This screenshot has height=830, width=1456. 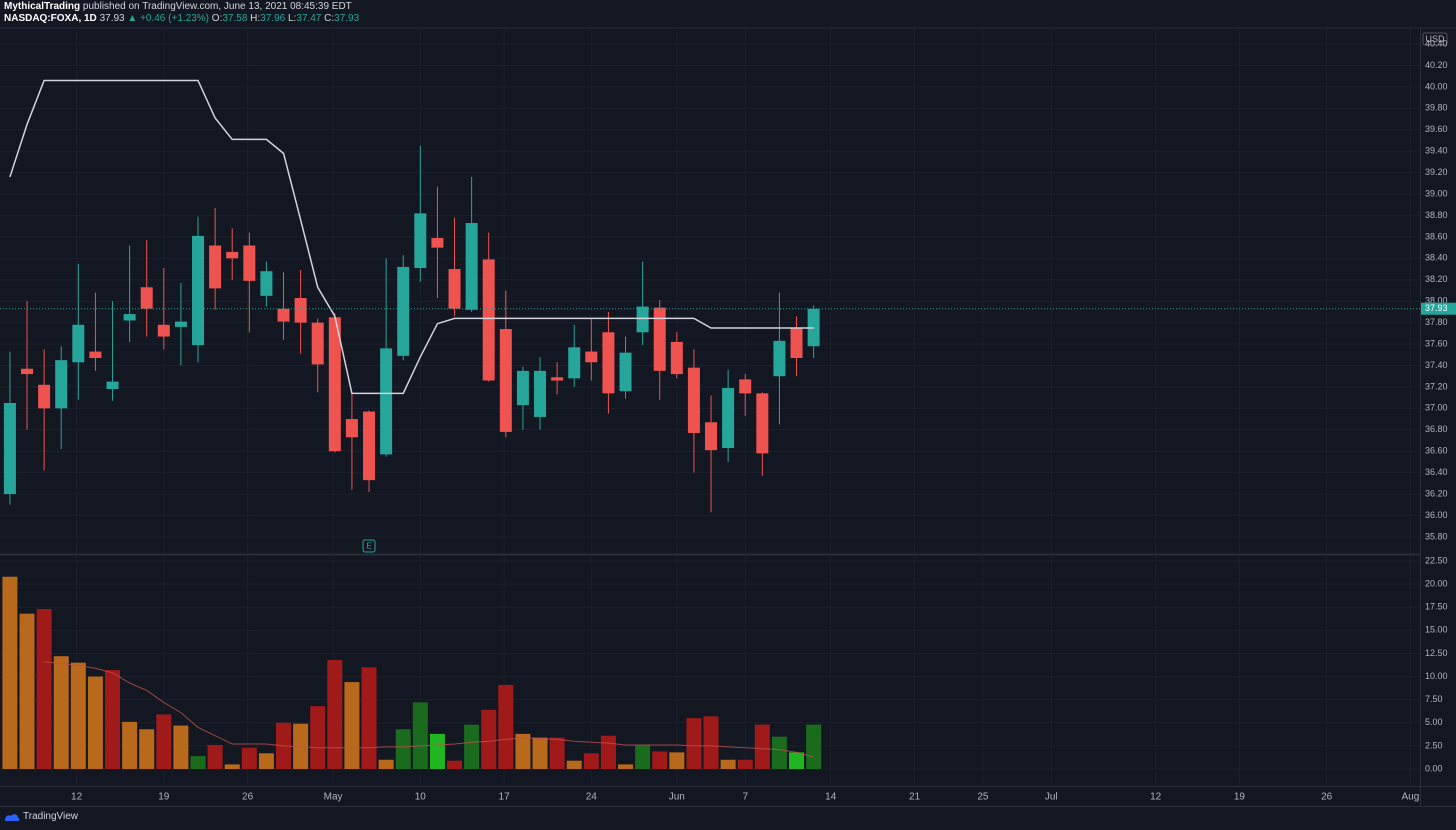 What do you see at coordinates (1434, 768) in the screenshot?
I see `y-tick-label: 0.00` at bounding box center [1434, 768].